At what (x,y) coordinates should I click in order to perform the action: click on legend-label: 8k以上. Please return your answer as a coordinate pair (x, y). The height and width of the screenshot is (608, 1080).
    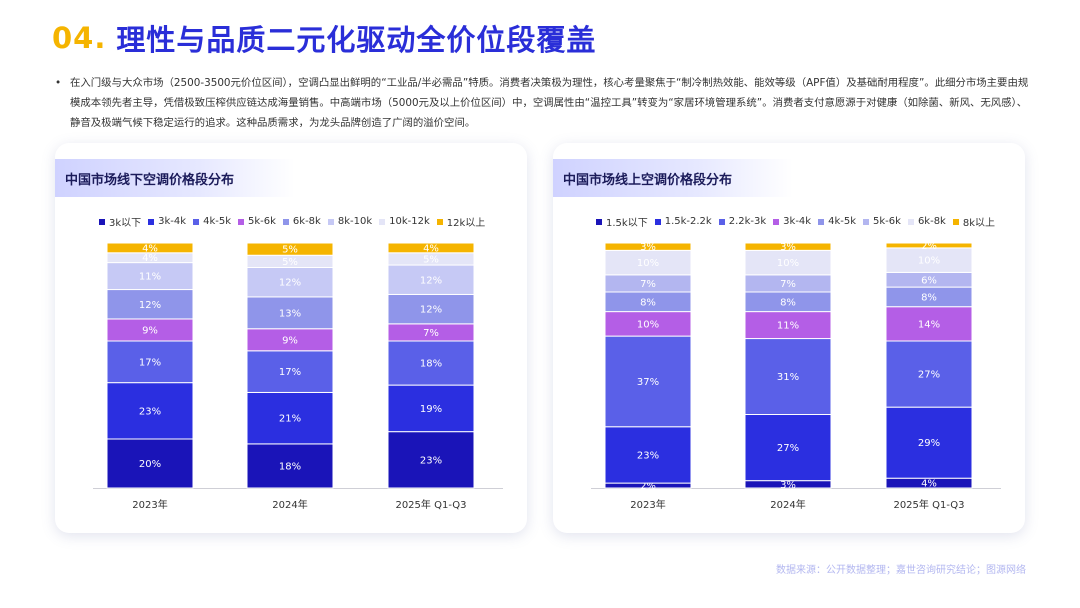
    Looking at the image, I should click on (979, 223).